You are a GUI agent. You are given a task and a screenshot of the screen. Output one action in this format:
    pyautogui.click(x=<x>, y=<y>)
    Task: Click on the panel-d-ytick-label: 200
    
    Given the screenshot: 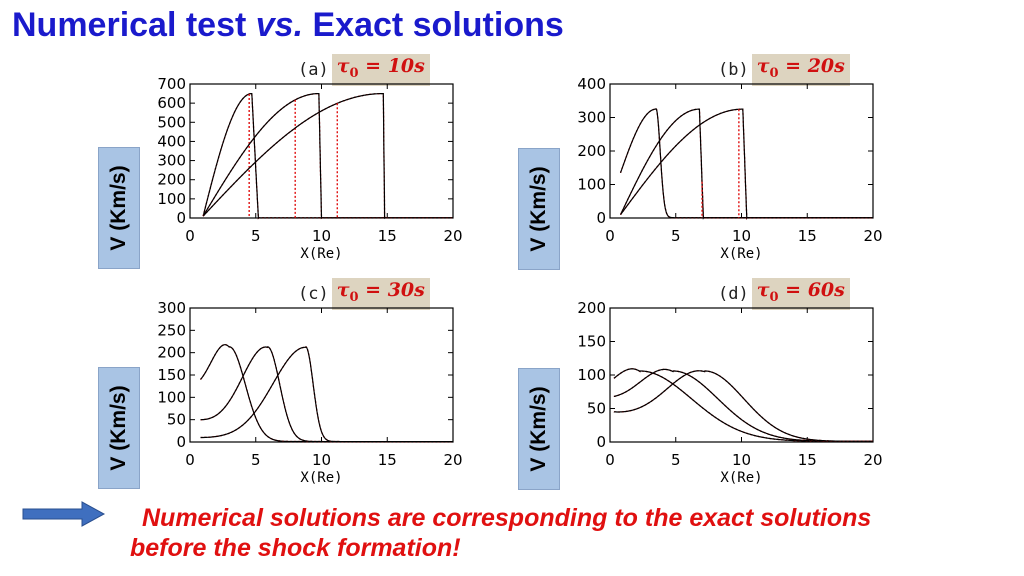 What is the action you would take?
    pyautogui.click(x=591, y=308)
    